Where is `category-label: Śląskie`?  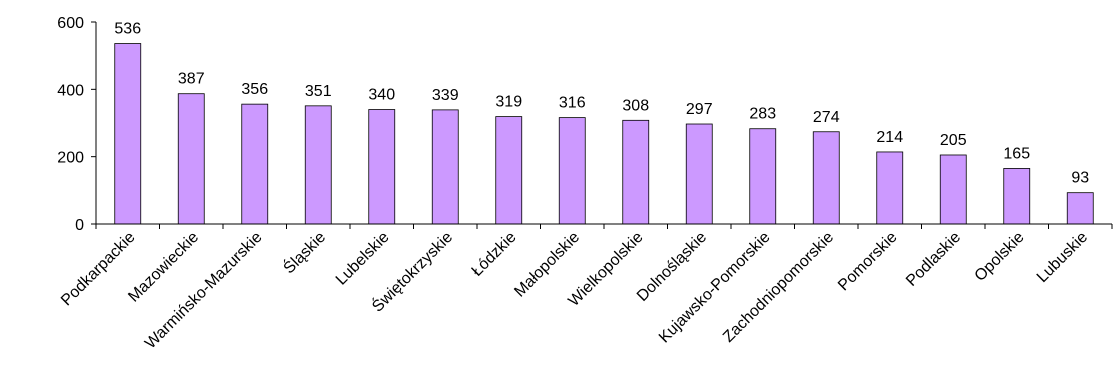 category-label: Śląskie is located at coordinates (304, 252).